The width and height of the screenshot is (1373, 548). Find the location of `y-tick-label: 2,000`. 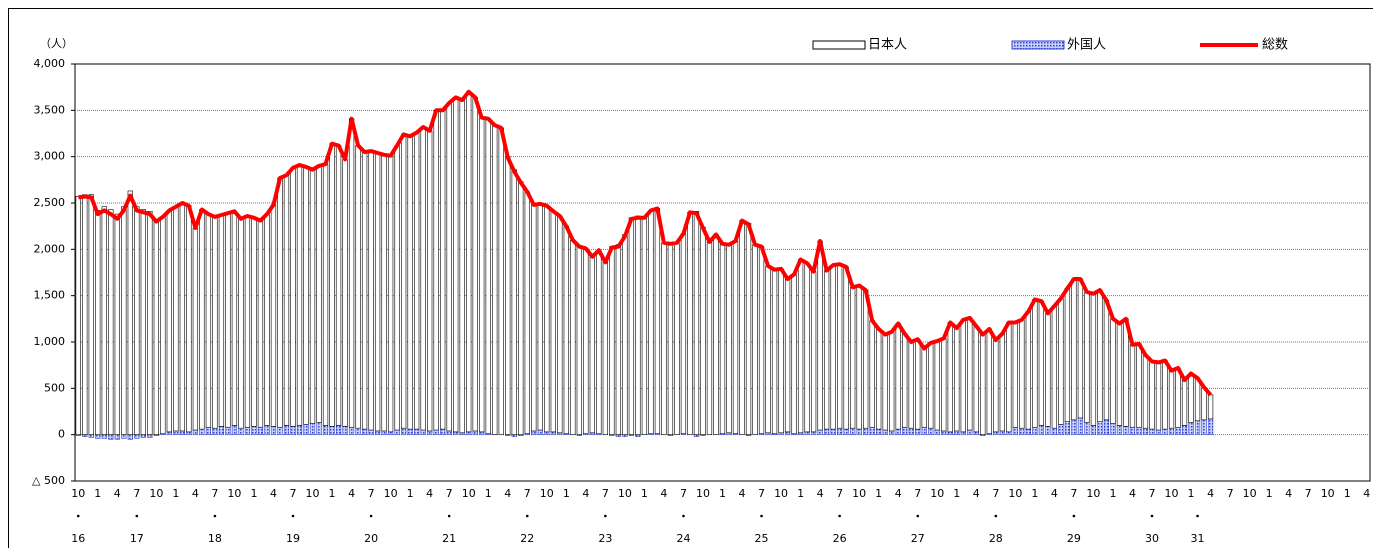

y-tick-label: 2,000 is located at coordinates (50, 248).